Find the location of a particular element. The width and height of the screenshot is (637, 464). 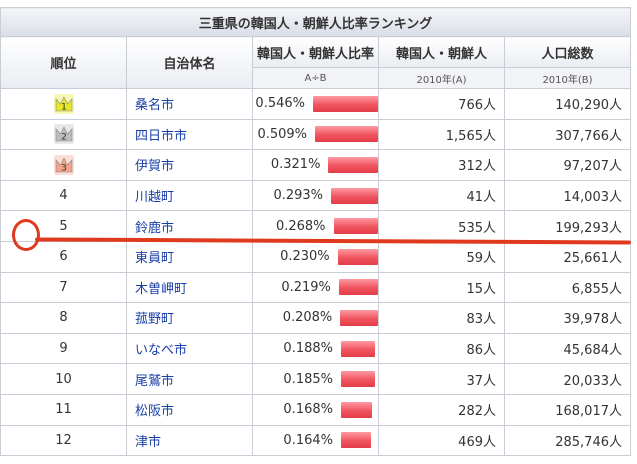

ratio-cell: 0.321% is located at coordinates (315, 165).